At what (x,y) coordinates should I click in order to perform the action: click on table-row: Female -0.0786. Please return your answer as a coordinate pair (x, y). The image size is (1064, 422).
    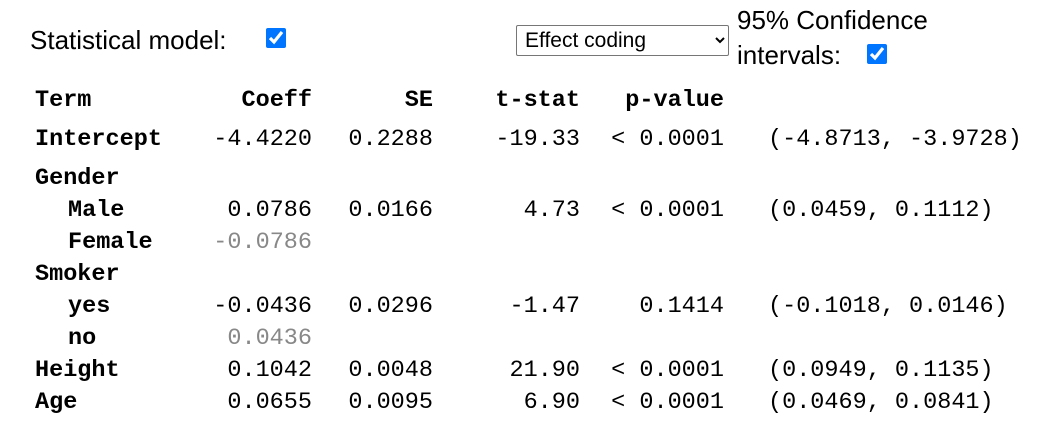
    Looking at the image, I should click on (532, 243).